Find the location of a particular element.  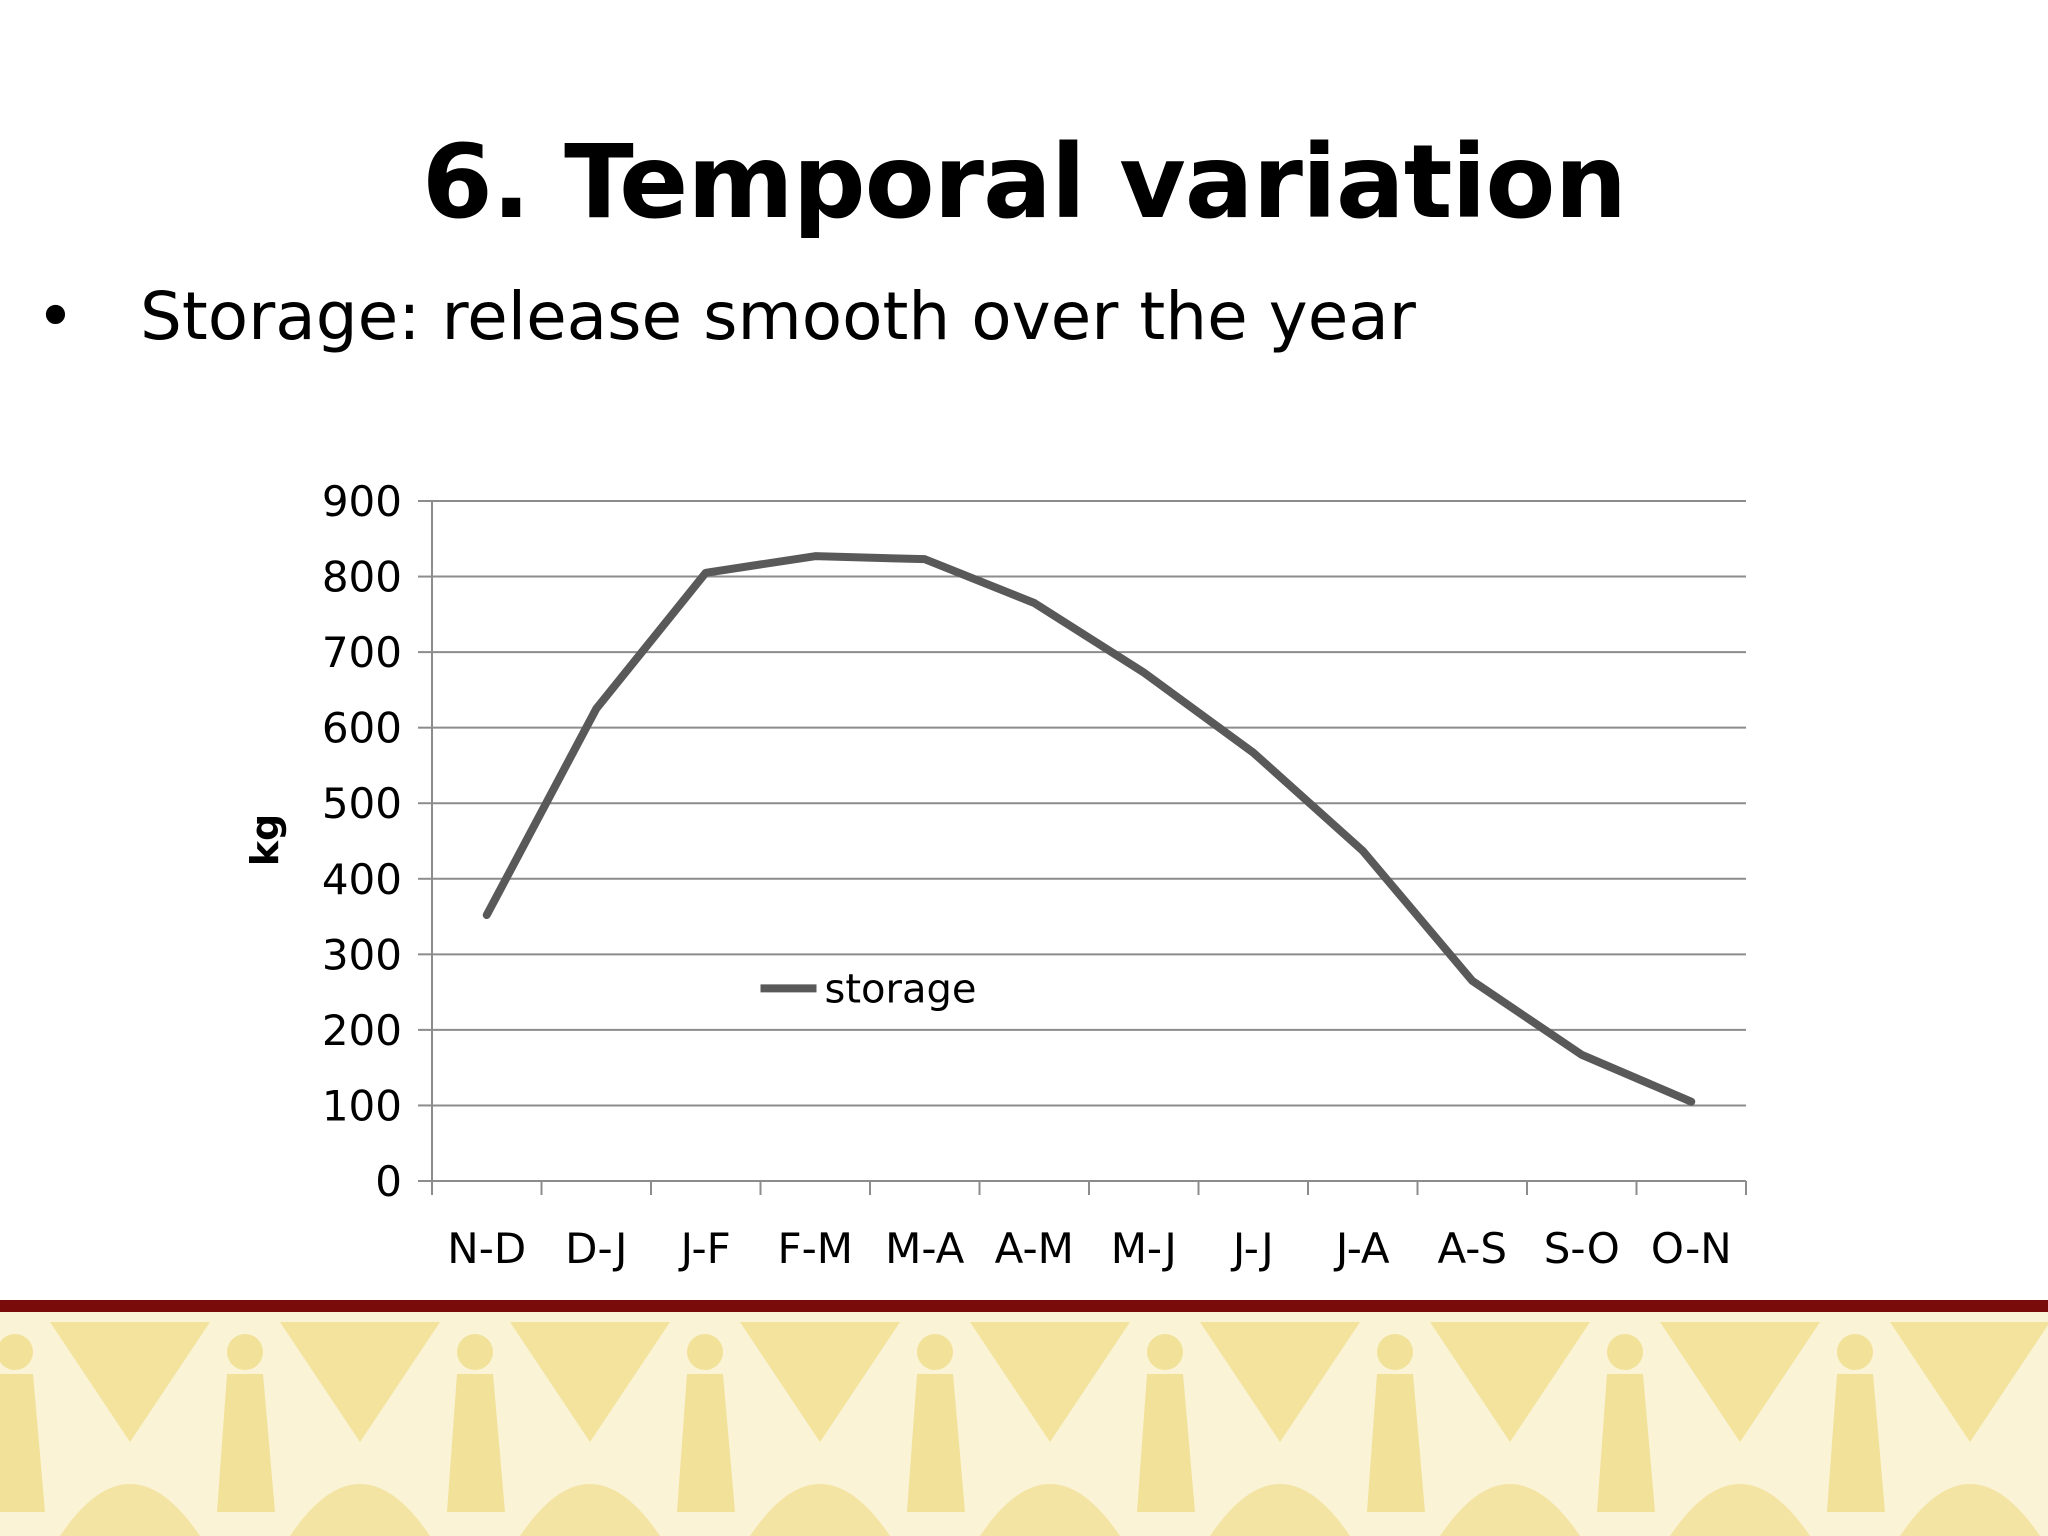

slide-title: 6. Temporal variation is located at coordinates (1024, 182).